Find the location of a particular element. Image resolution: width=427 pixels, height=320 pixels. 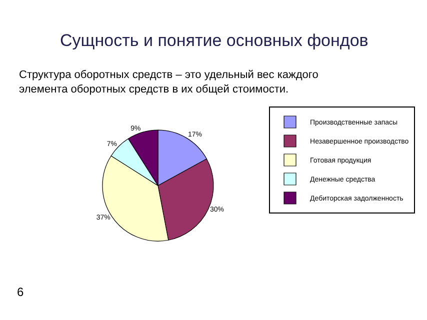

chart-title: Сущность и понятие основных фондов is located at coordinates (214, 40).